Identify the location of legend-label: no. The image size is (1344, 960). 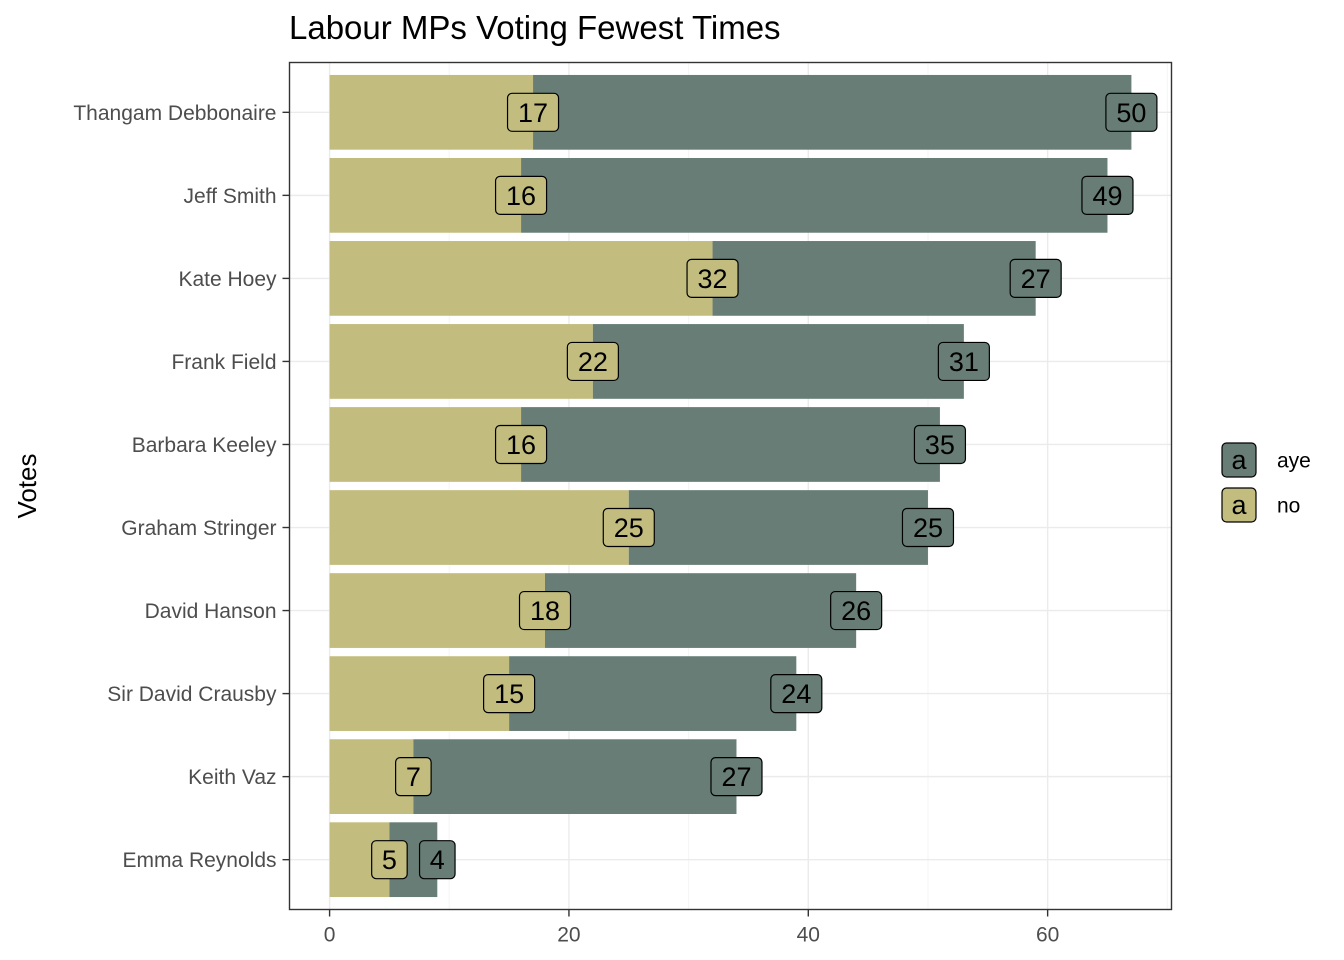
(1288, 506).